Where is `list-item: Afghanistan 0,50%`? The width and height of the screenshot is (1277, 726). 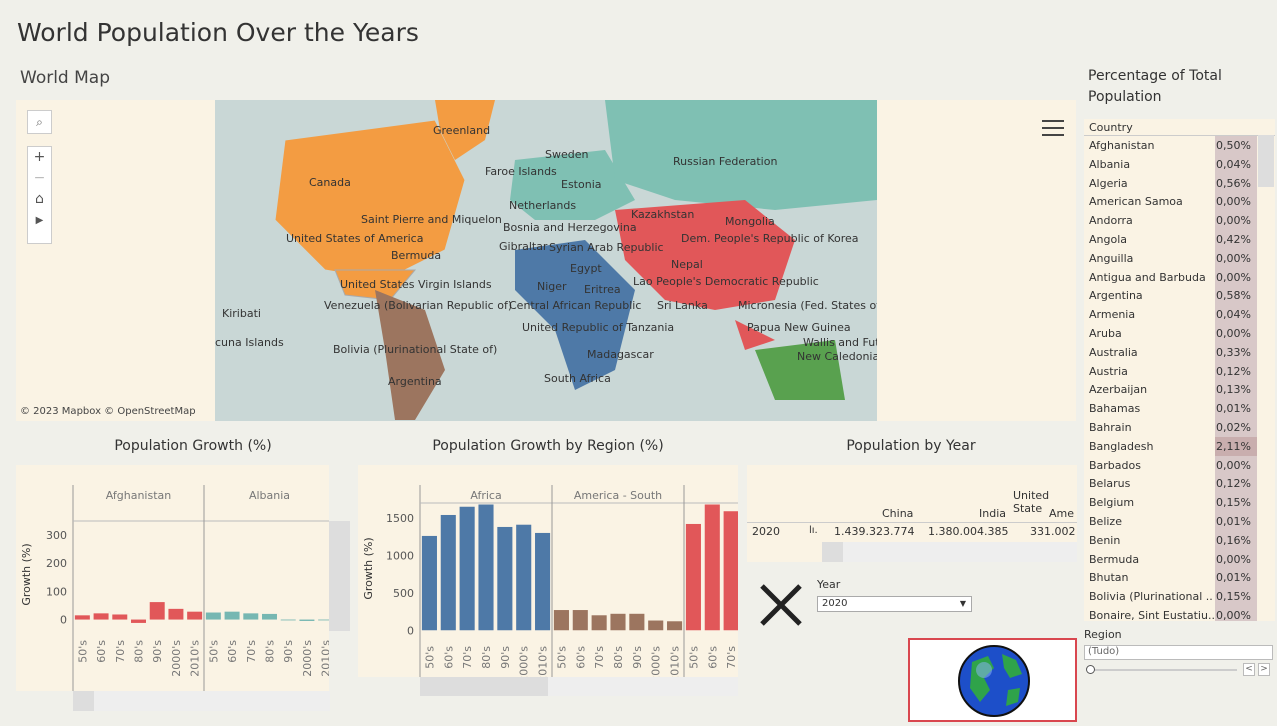
list-item: Afghanistan 0,50% is located at coordinates (1179, 145).